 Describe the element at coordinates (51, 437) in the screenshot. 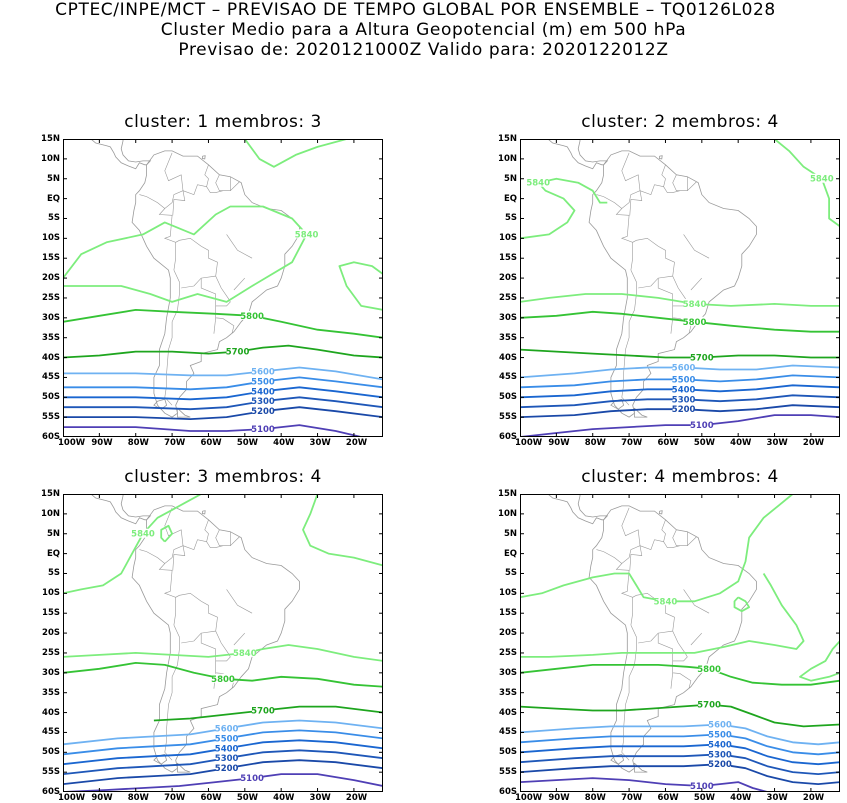

I see `lat-tick-label: 60S` at that location.